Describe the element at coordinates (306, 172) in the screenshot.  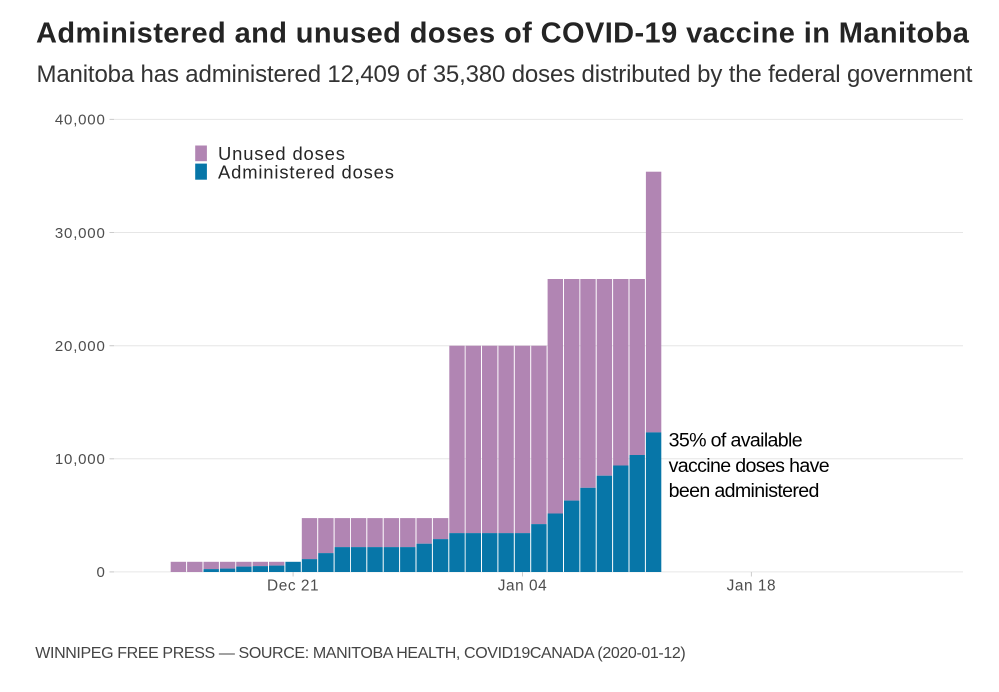
I see `svg-text: Administered doses` at that location.